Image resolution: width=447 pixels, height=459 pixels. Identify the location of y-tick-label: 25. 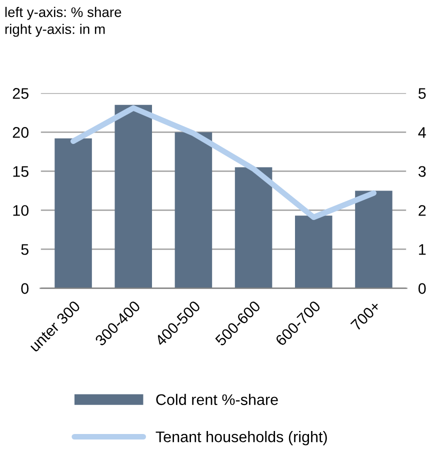
(20, 93).